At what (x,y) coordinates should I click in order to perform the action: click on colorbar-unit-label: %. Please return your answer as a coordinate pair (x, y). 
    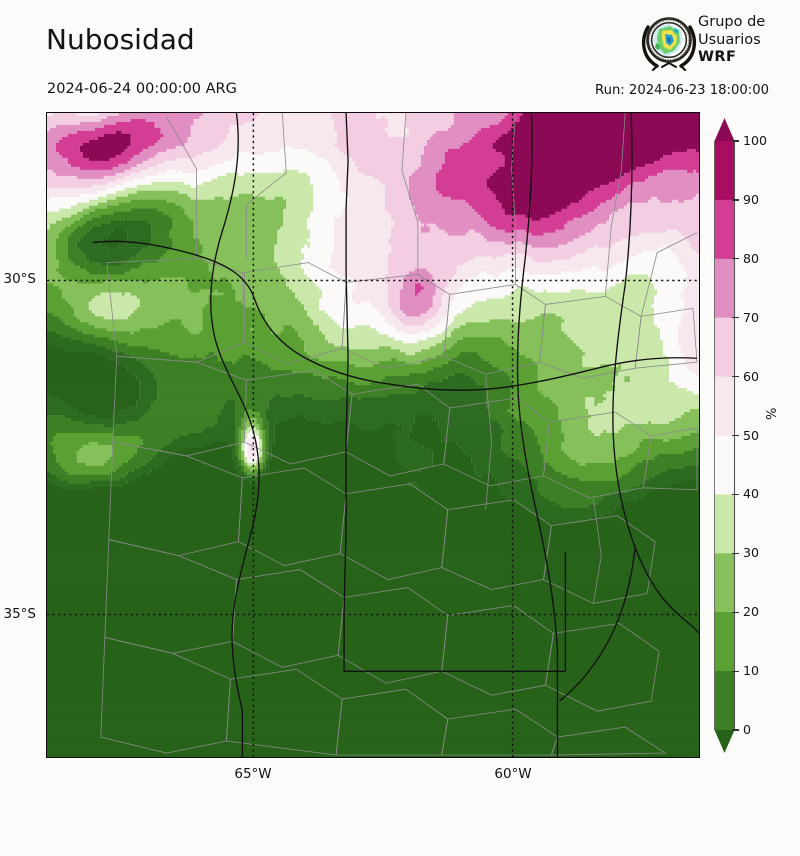
    Looking at the image, I should click on (772, 413).